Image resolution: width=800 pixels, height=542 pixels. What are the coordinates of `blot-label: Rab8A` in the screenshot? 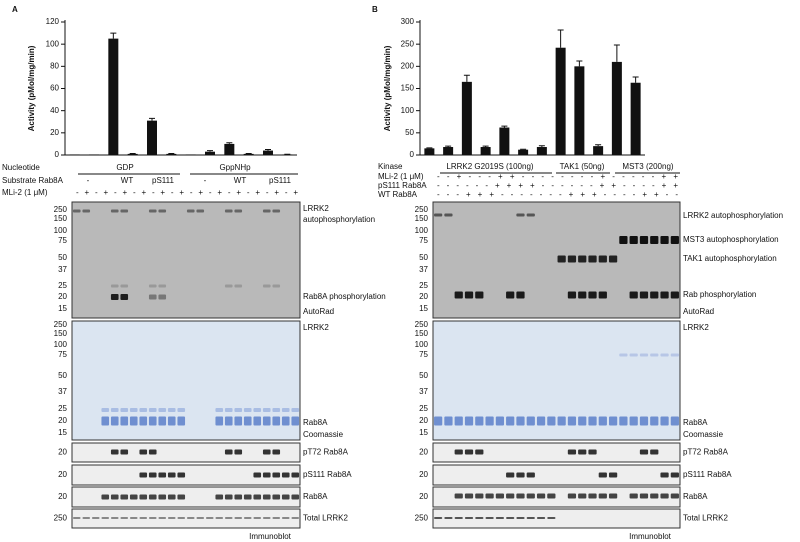 It's located at (315, 496).